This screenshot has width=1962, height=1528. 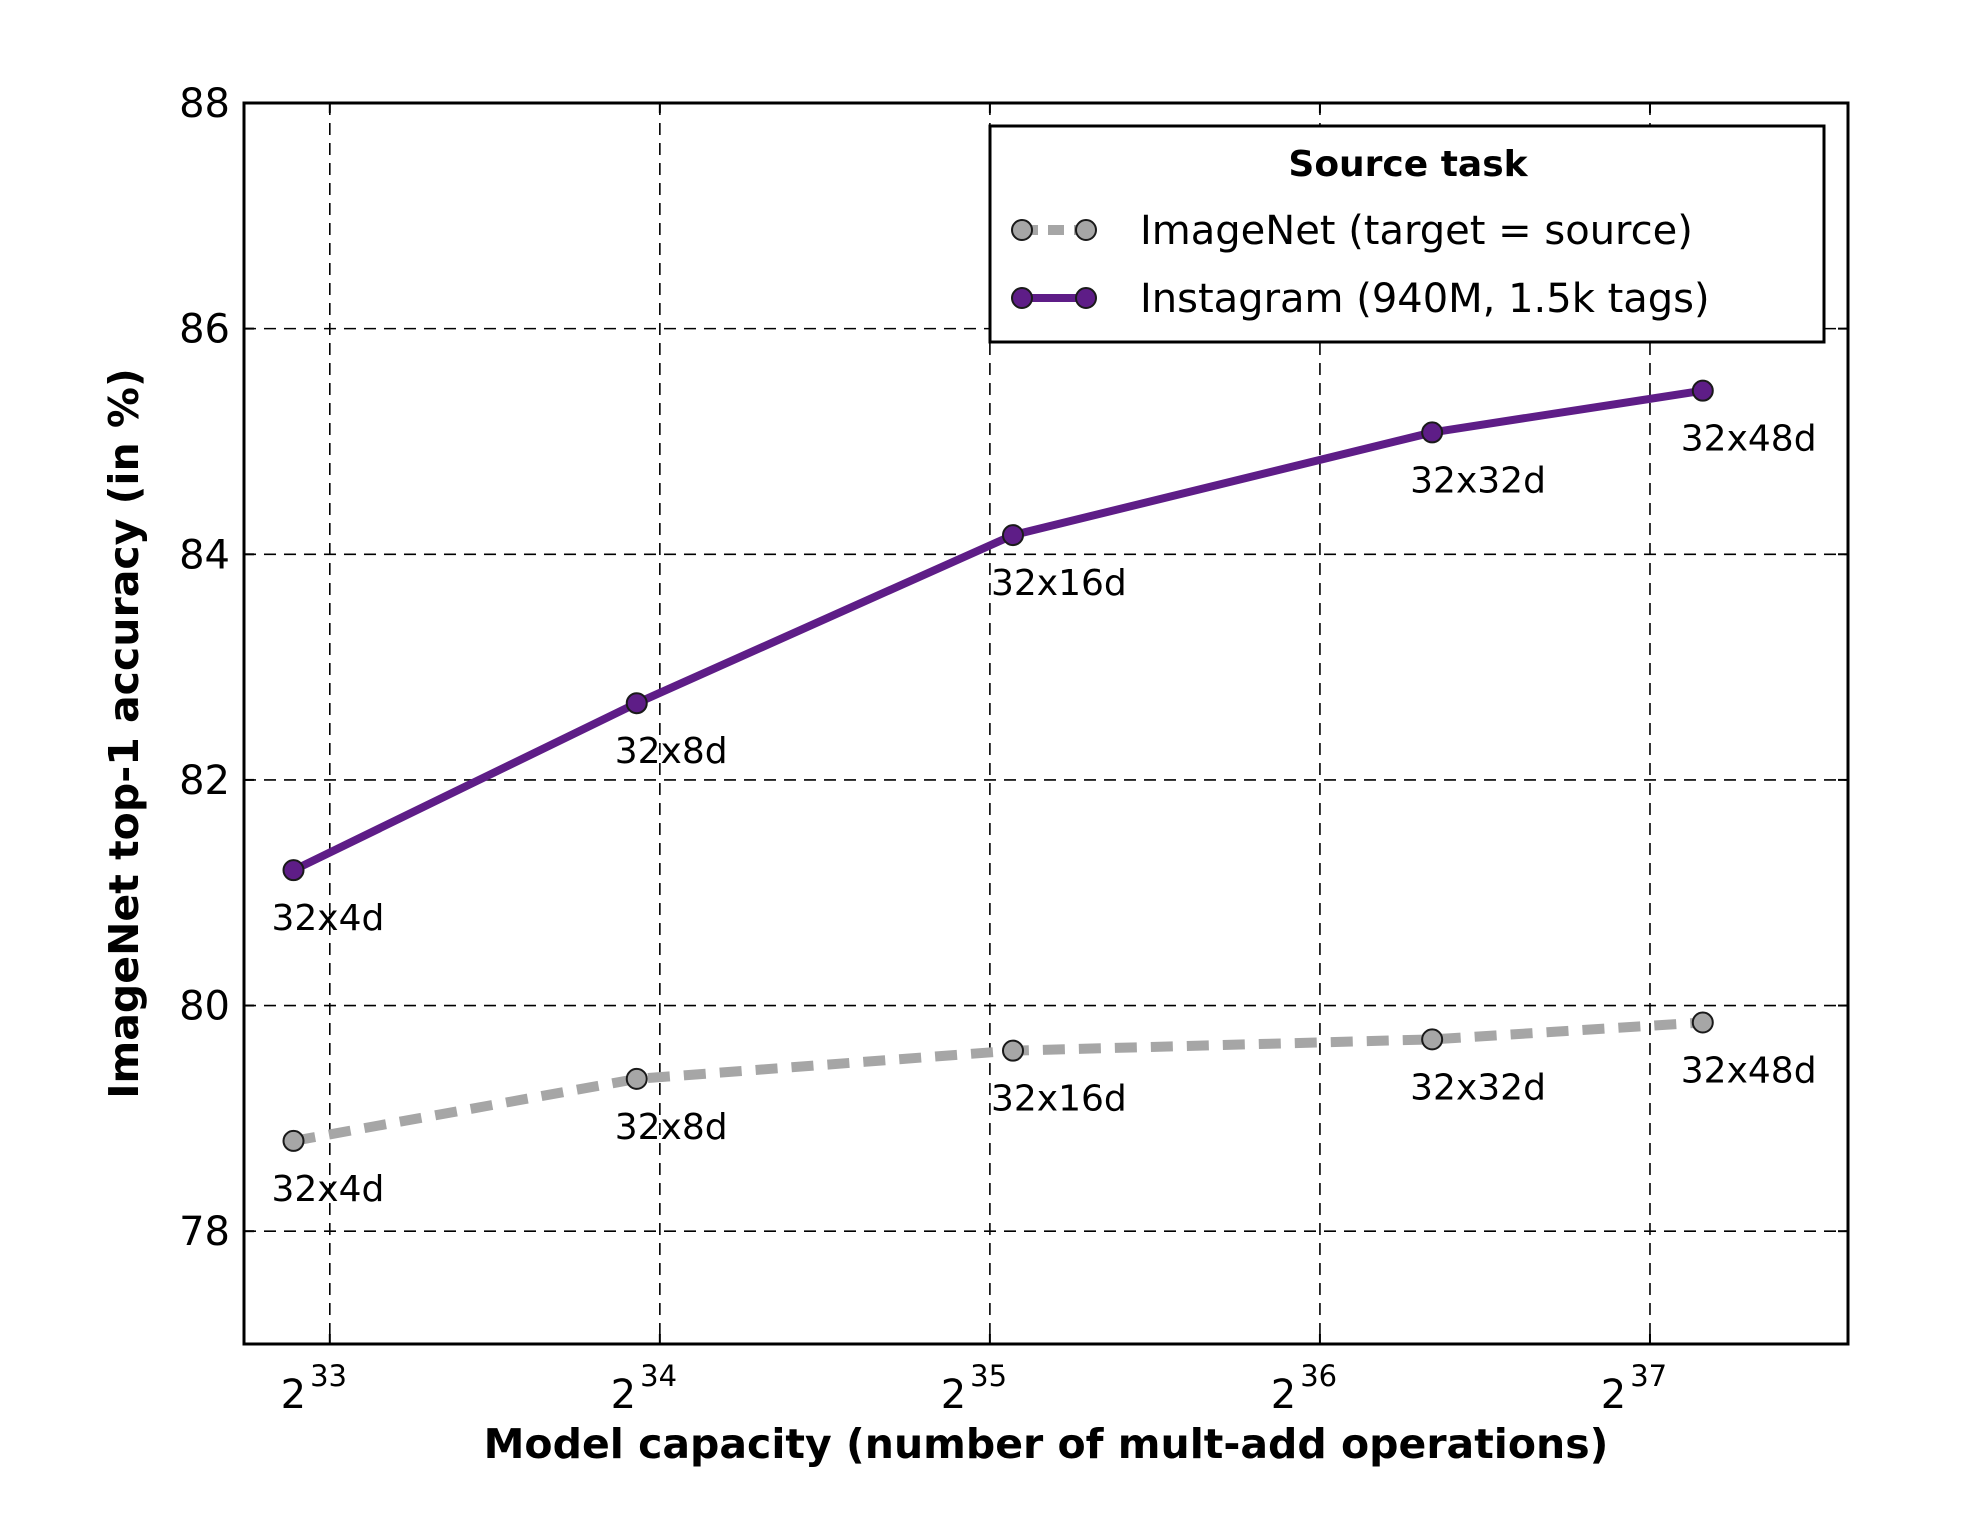 I want to click on x-tick-exponent: 37, so click(x=1648, y=1376).